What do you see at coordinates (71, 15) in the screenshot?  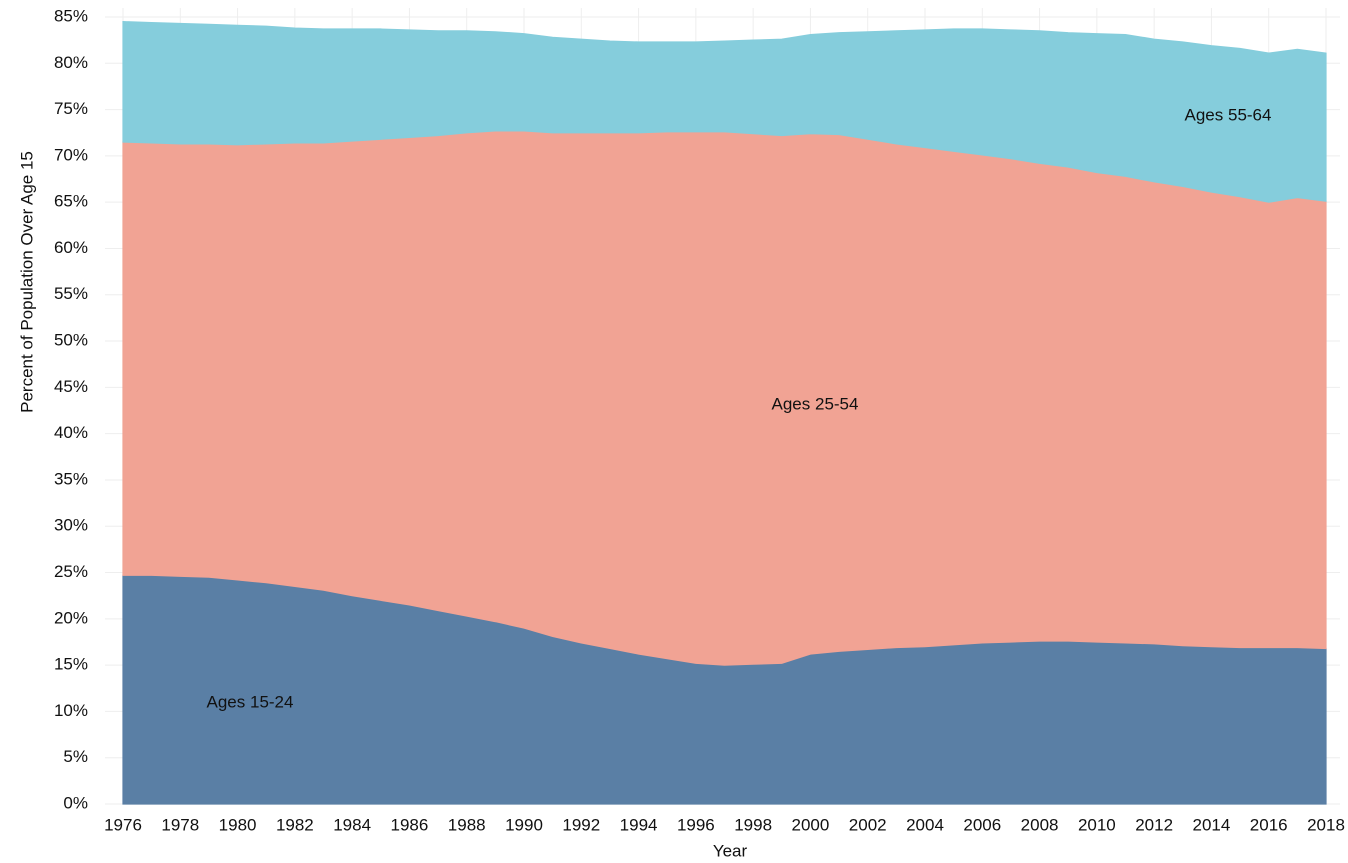 I see `y-tick-label: 85%` at bounding box center [71, 15].